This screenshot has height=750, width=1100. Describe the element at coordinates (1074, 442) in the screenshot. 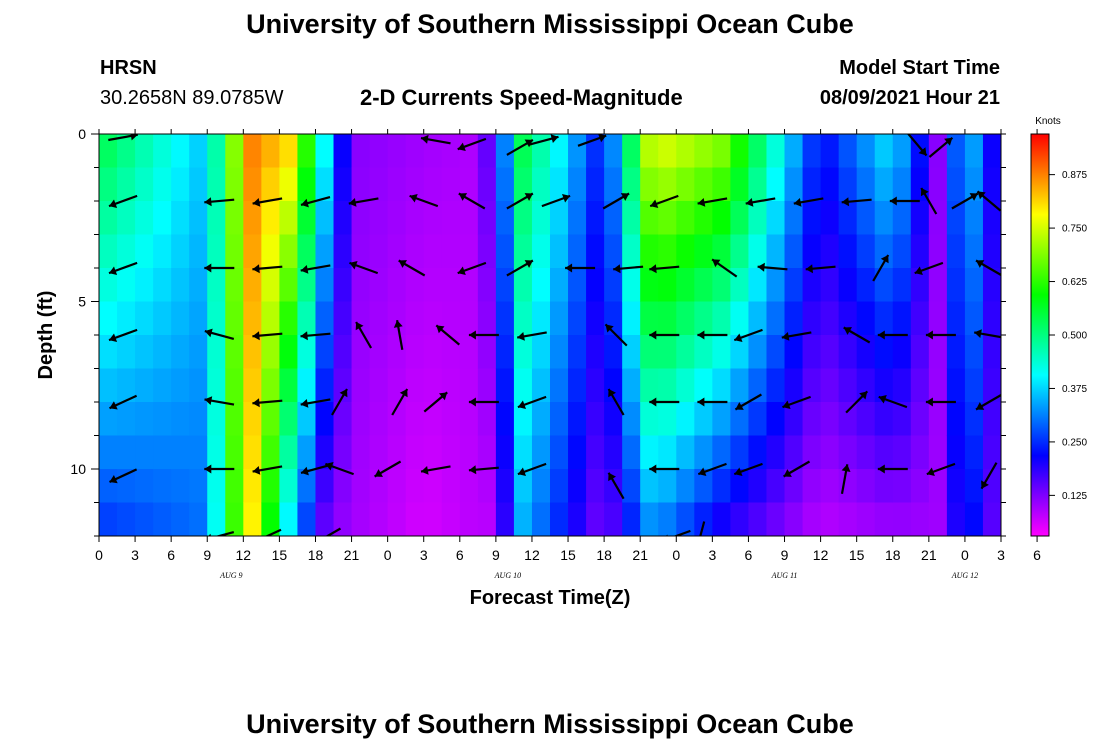

I see `colorbar-tick-label: 0.250` at that location.